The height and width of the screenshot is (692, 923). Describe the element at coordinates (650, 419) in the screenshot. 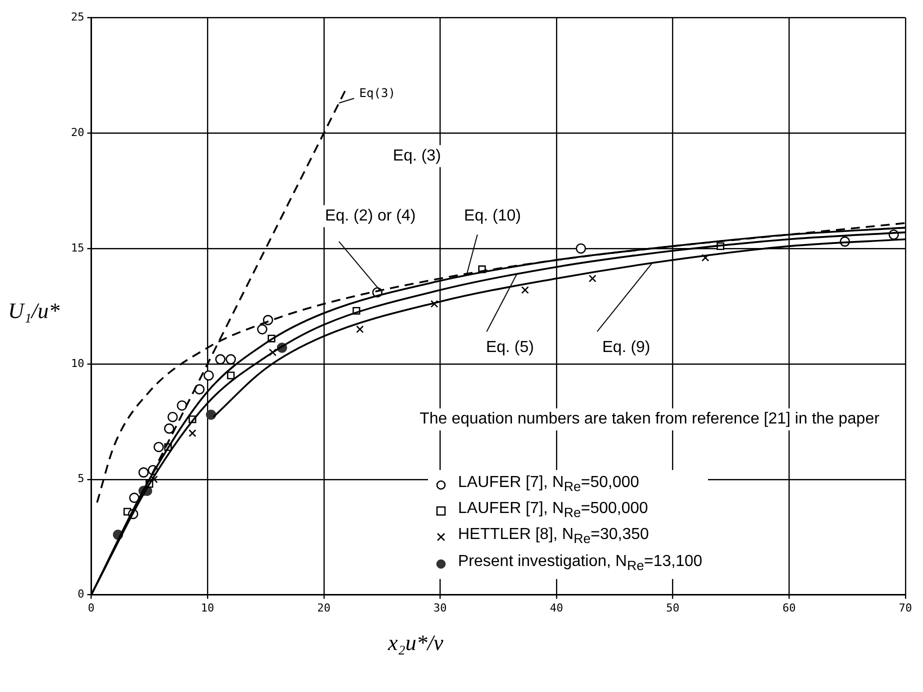

I see `annotation: The equation numbers are taken from reference [21] in the paper` at that location.